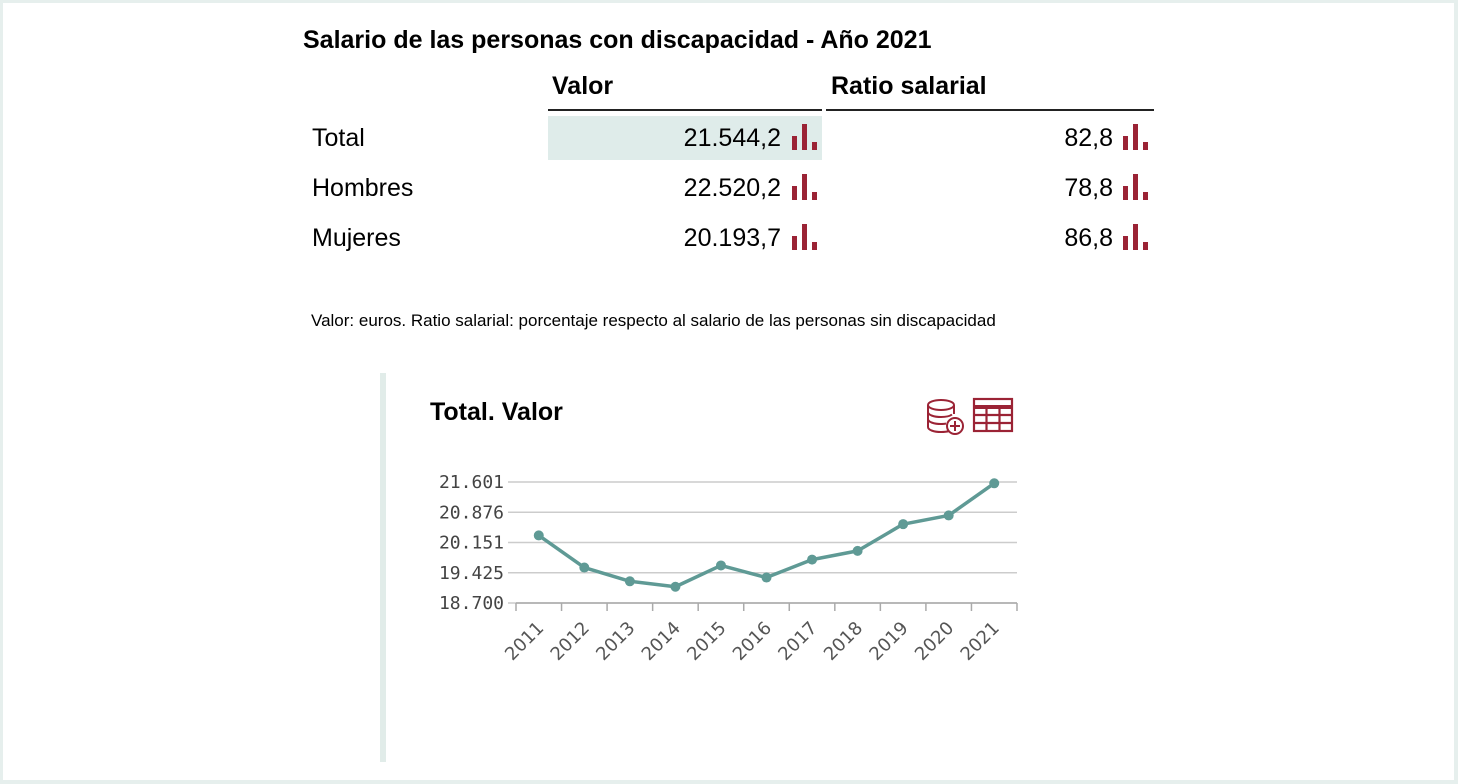 The width and height of the screenshot is (1458, 784). Describe the element at coordinates (990, 110) in the screenshot. I see `column-divider-ratio` at that location.